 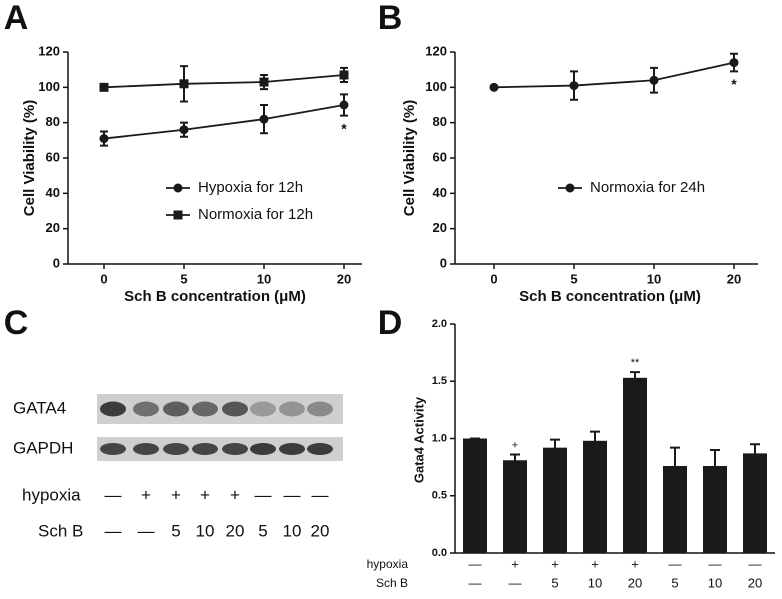 What do you see at coordinates (674, 582) in the screenshot?
I see `row-value: 5` at bounding box center [674, 582].